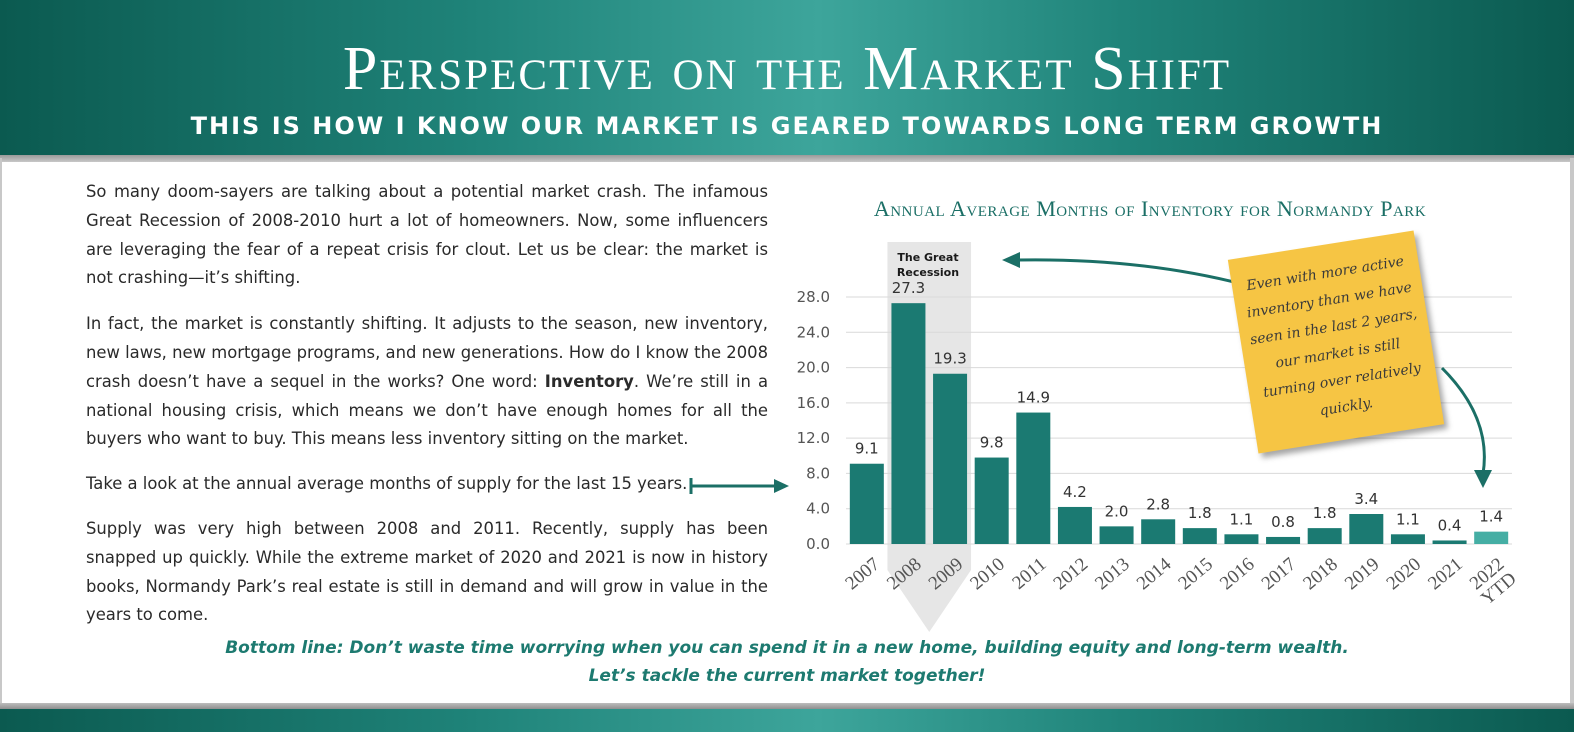  What do you see at coordinates (739, 486) in the screenshot?
I see `pointer-arrow-icon` at bounding box center [739, 486].